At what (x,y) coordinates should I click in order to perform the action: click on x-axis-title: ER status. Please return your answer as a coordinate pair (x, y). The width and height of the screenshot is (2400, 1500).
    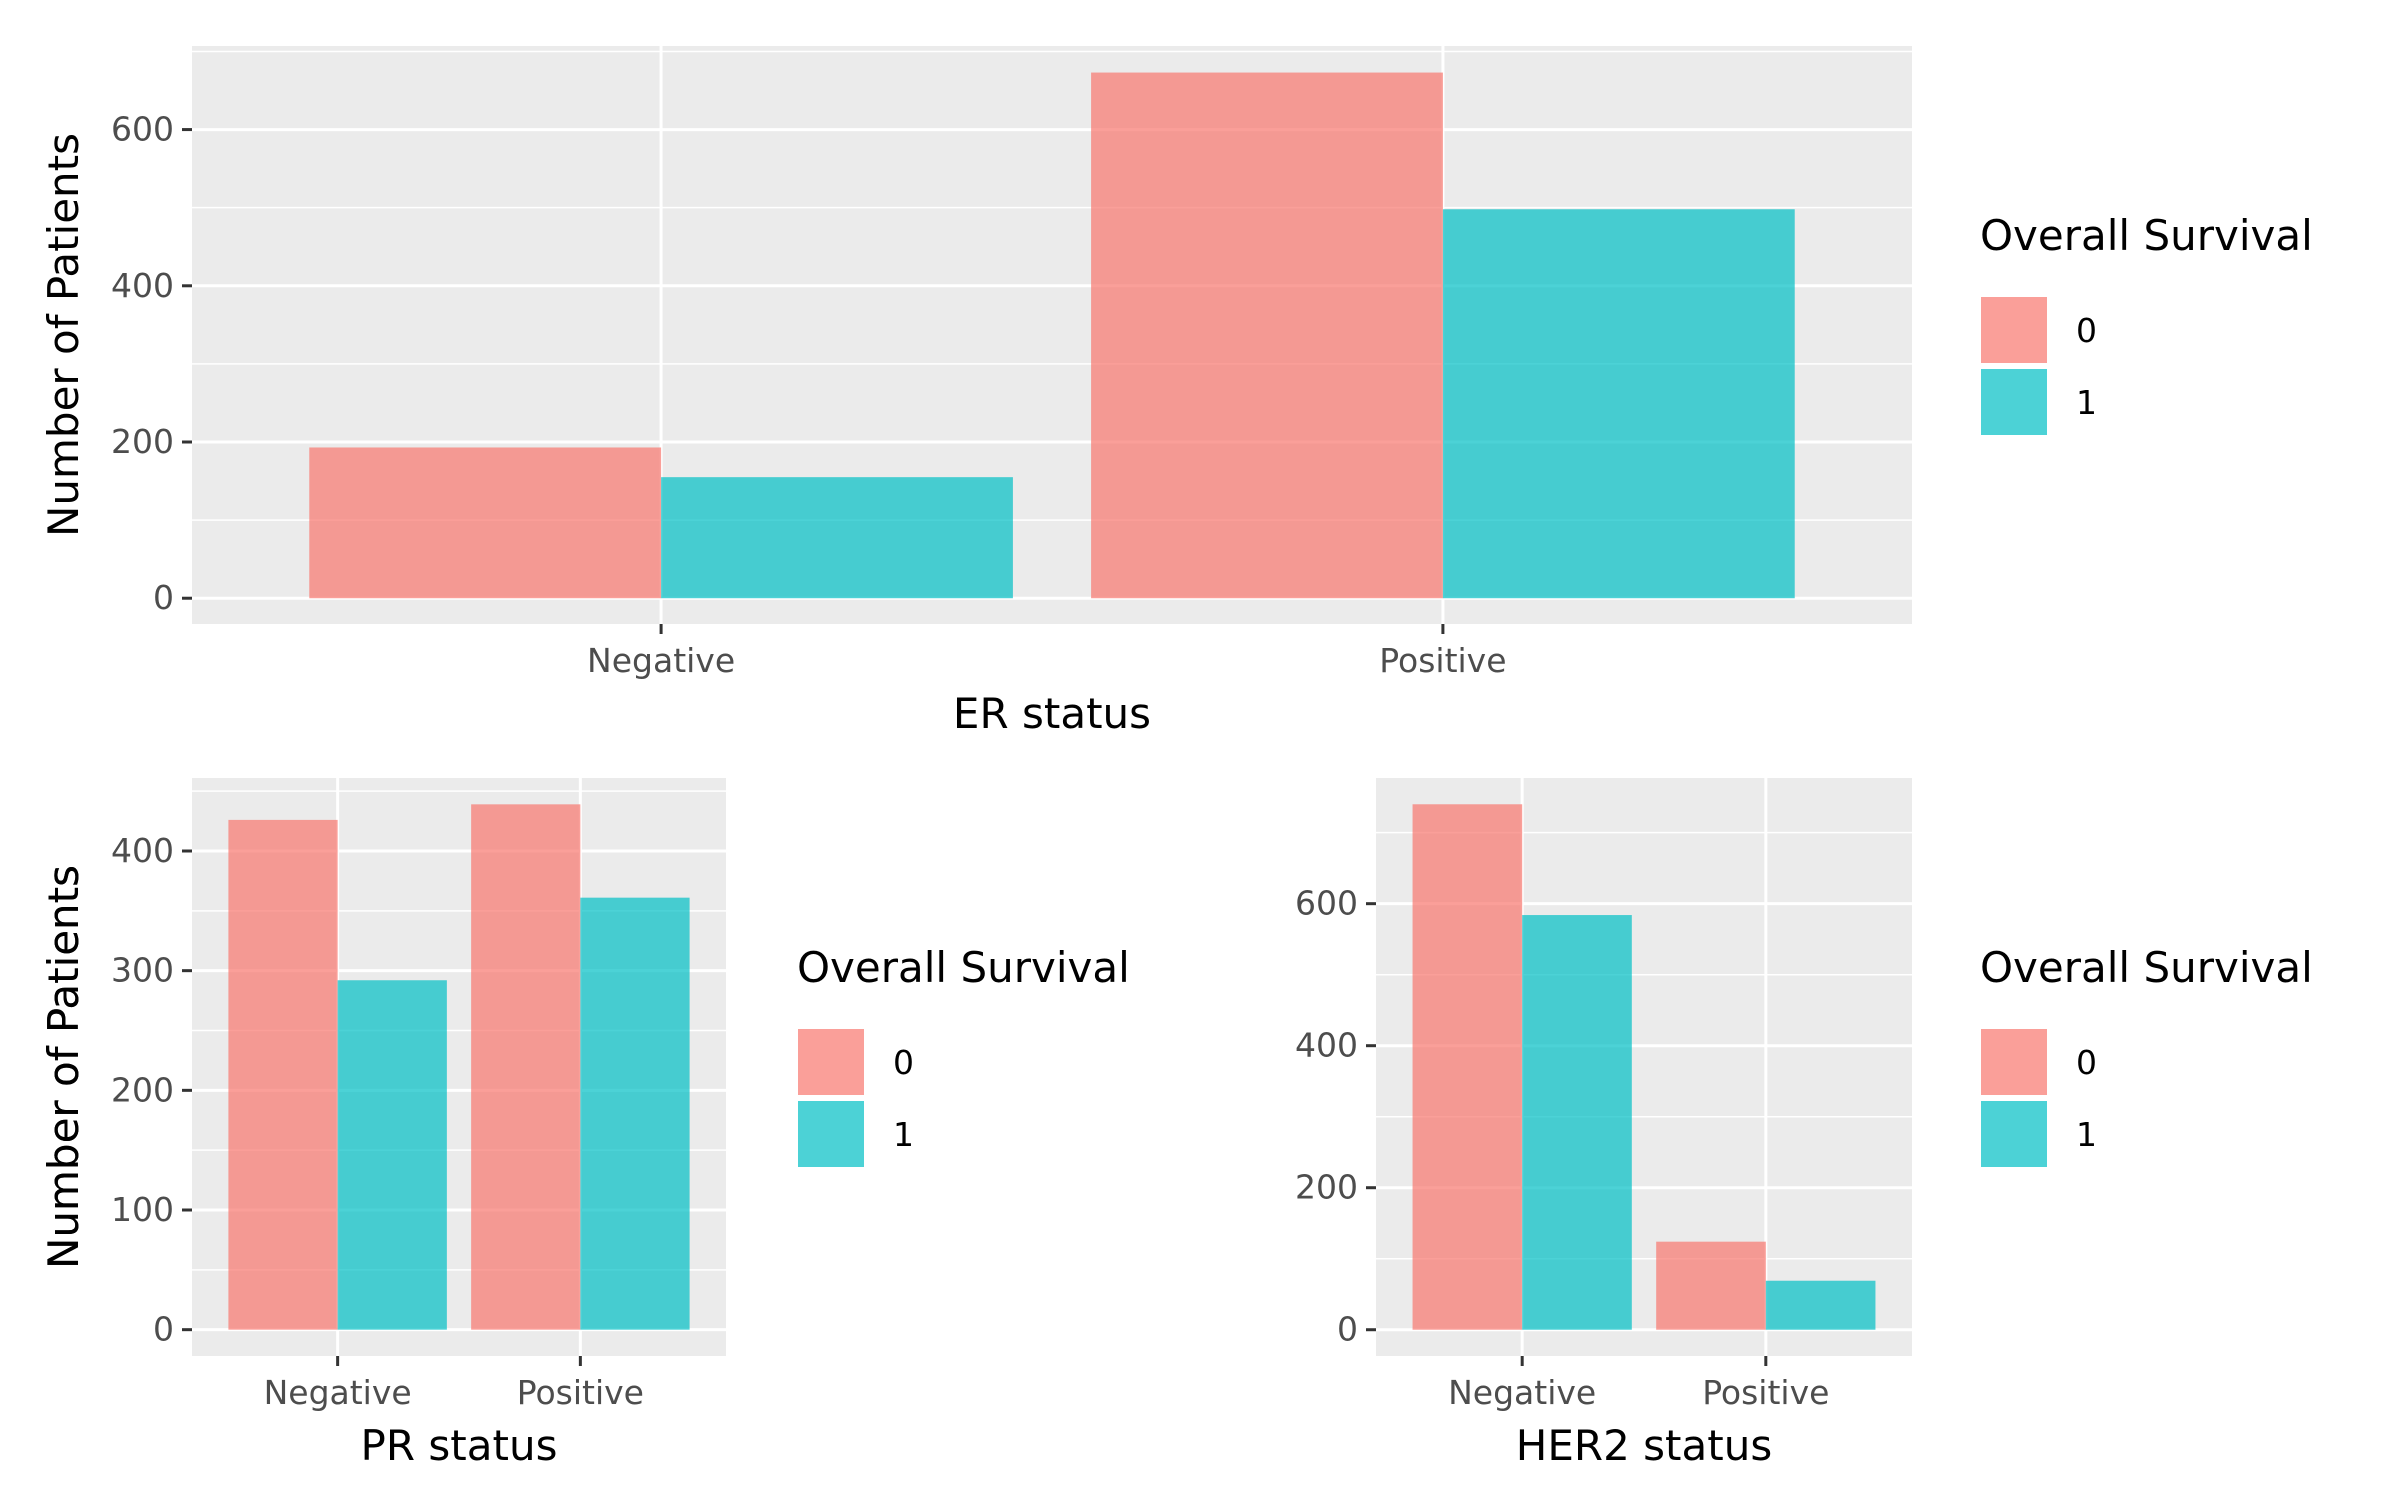
    Looking at the image, I should click on (1052, 713).